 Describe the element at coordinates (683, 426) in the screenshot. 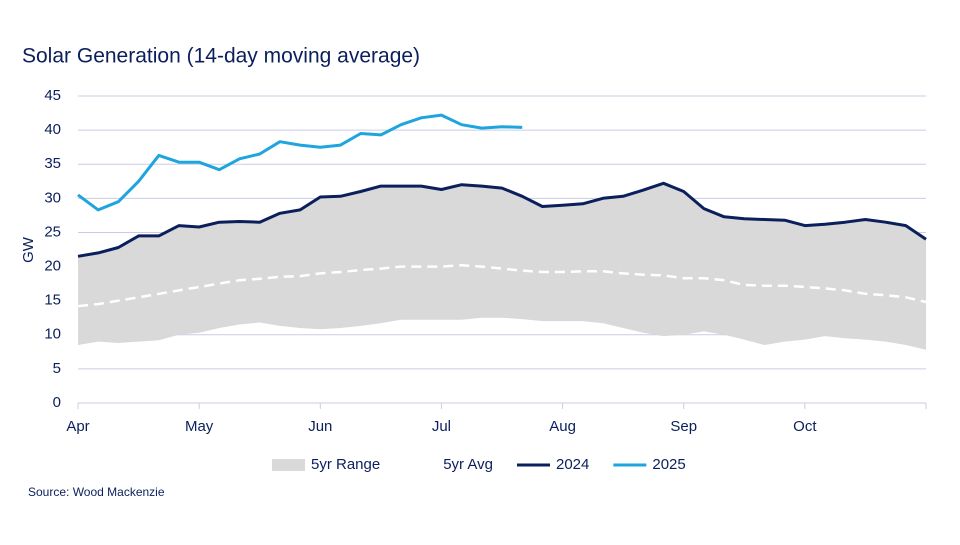

I see `x-tick-label: Sep` at that location.